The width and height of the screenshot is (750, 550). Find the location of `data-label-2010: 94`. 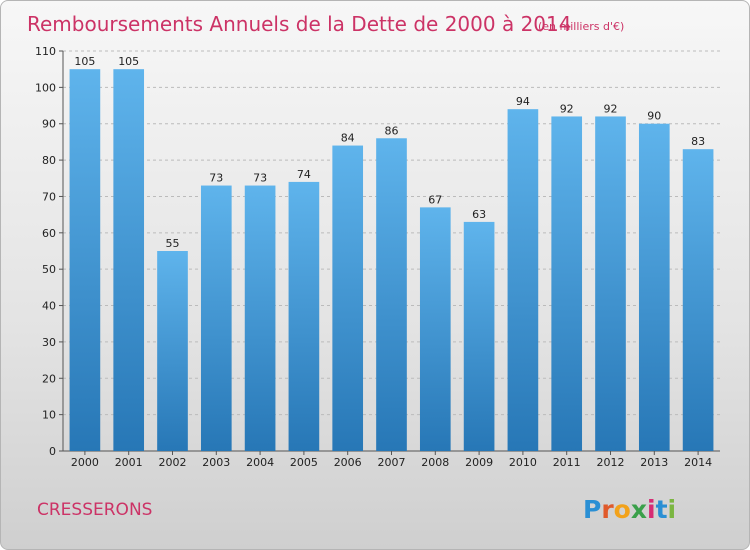

data-label-2010: 94 is located at coordinates (523, 101).